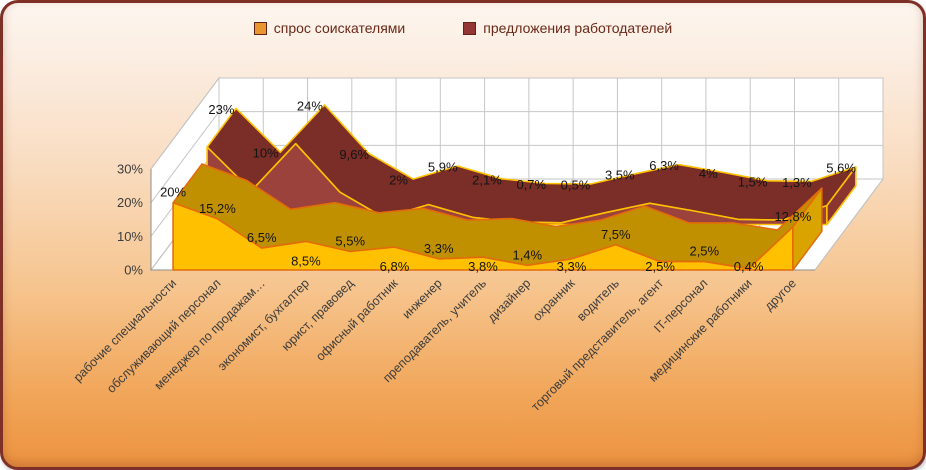 This screenshot has height=470, width=926. What do you see at coordinates (807, 229) in the screenshot?
I see `series-demand-end-cap` at bounding box center [807, 229].